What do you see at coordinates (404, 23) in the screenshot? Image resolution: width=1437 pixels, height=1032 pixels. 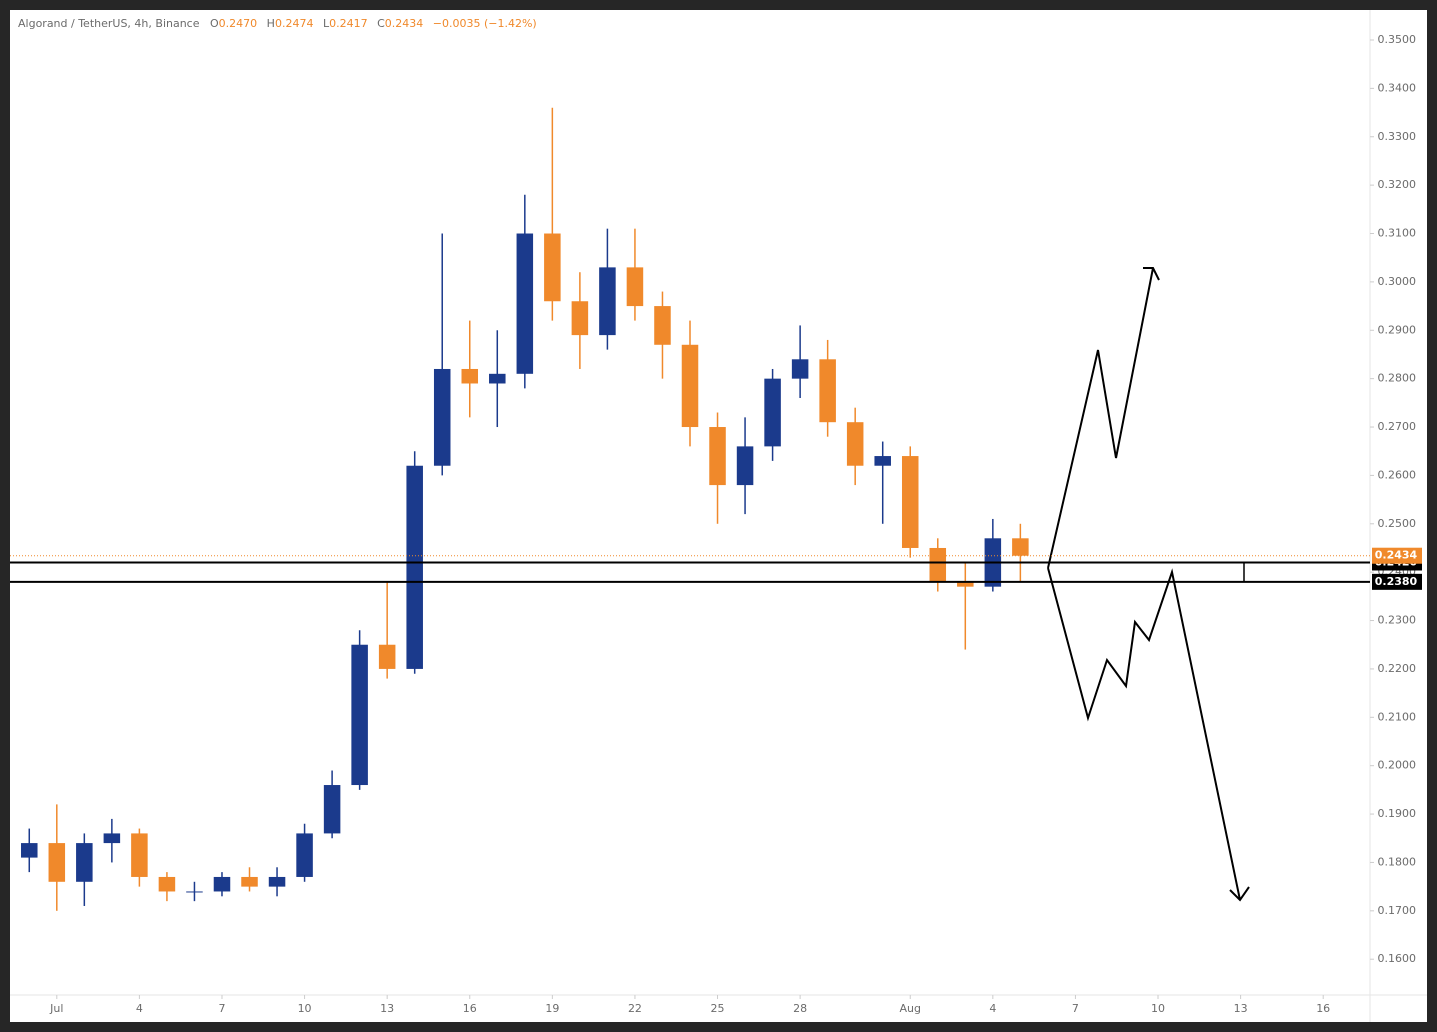 I see `ohlc-value: 0.2434` at bounding box center [404, 23].